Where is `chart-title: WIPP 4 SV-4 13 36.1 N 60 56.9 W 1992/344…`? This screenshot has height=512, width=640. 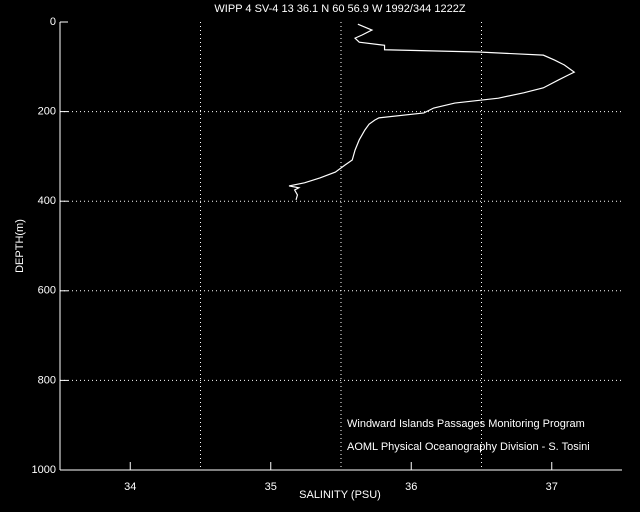
chart-title: WIPP 4 SV-4 13 36.1 N 60 56.9 W 1992/344… is located at coordinates (339, 9).